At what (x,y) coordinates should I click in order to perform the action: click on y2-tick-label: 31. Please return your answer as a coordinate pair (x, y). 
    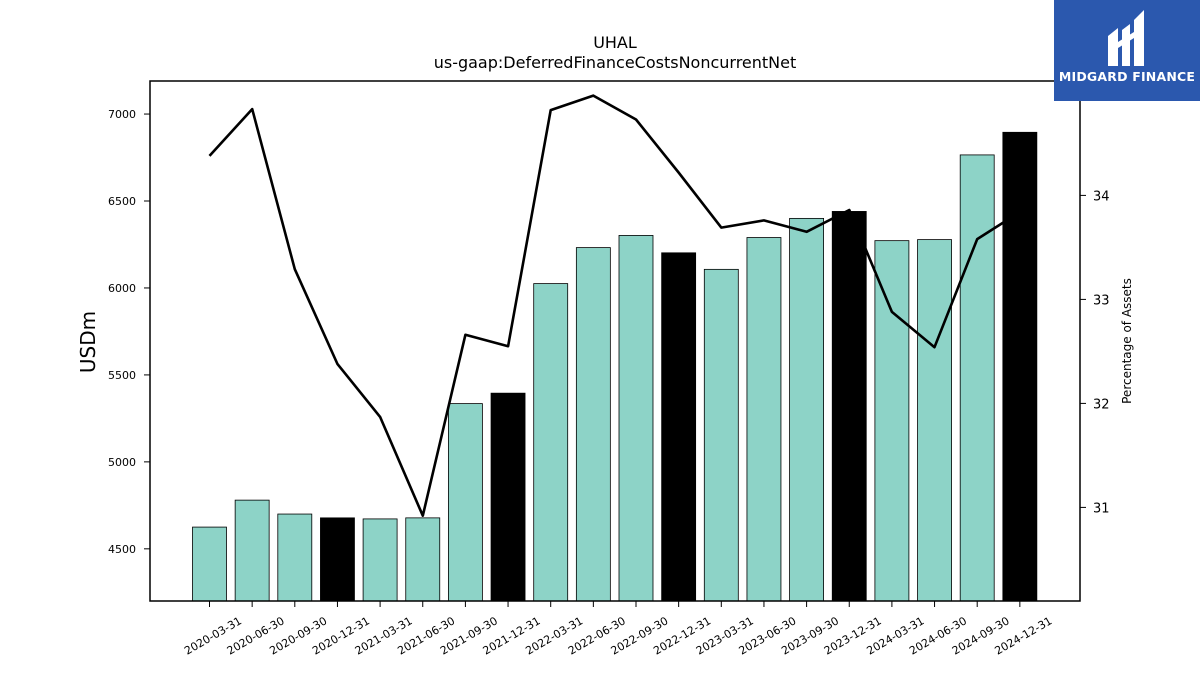
    Looking at the image, I should click on (1101, 508).